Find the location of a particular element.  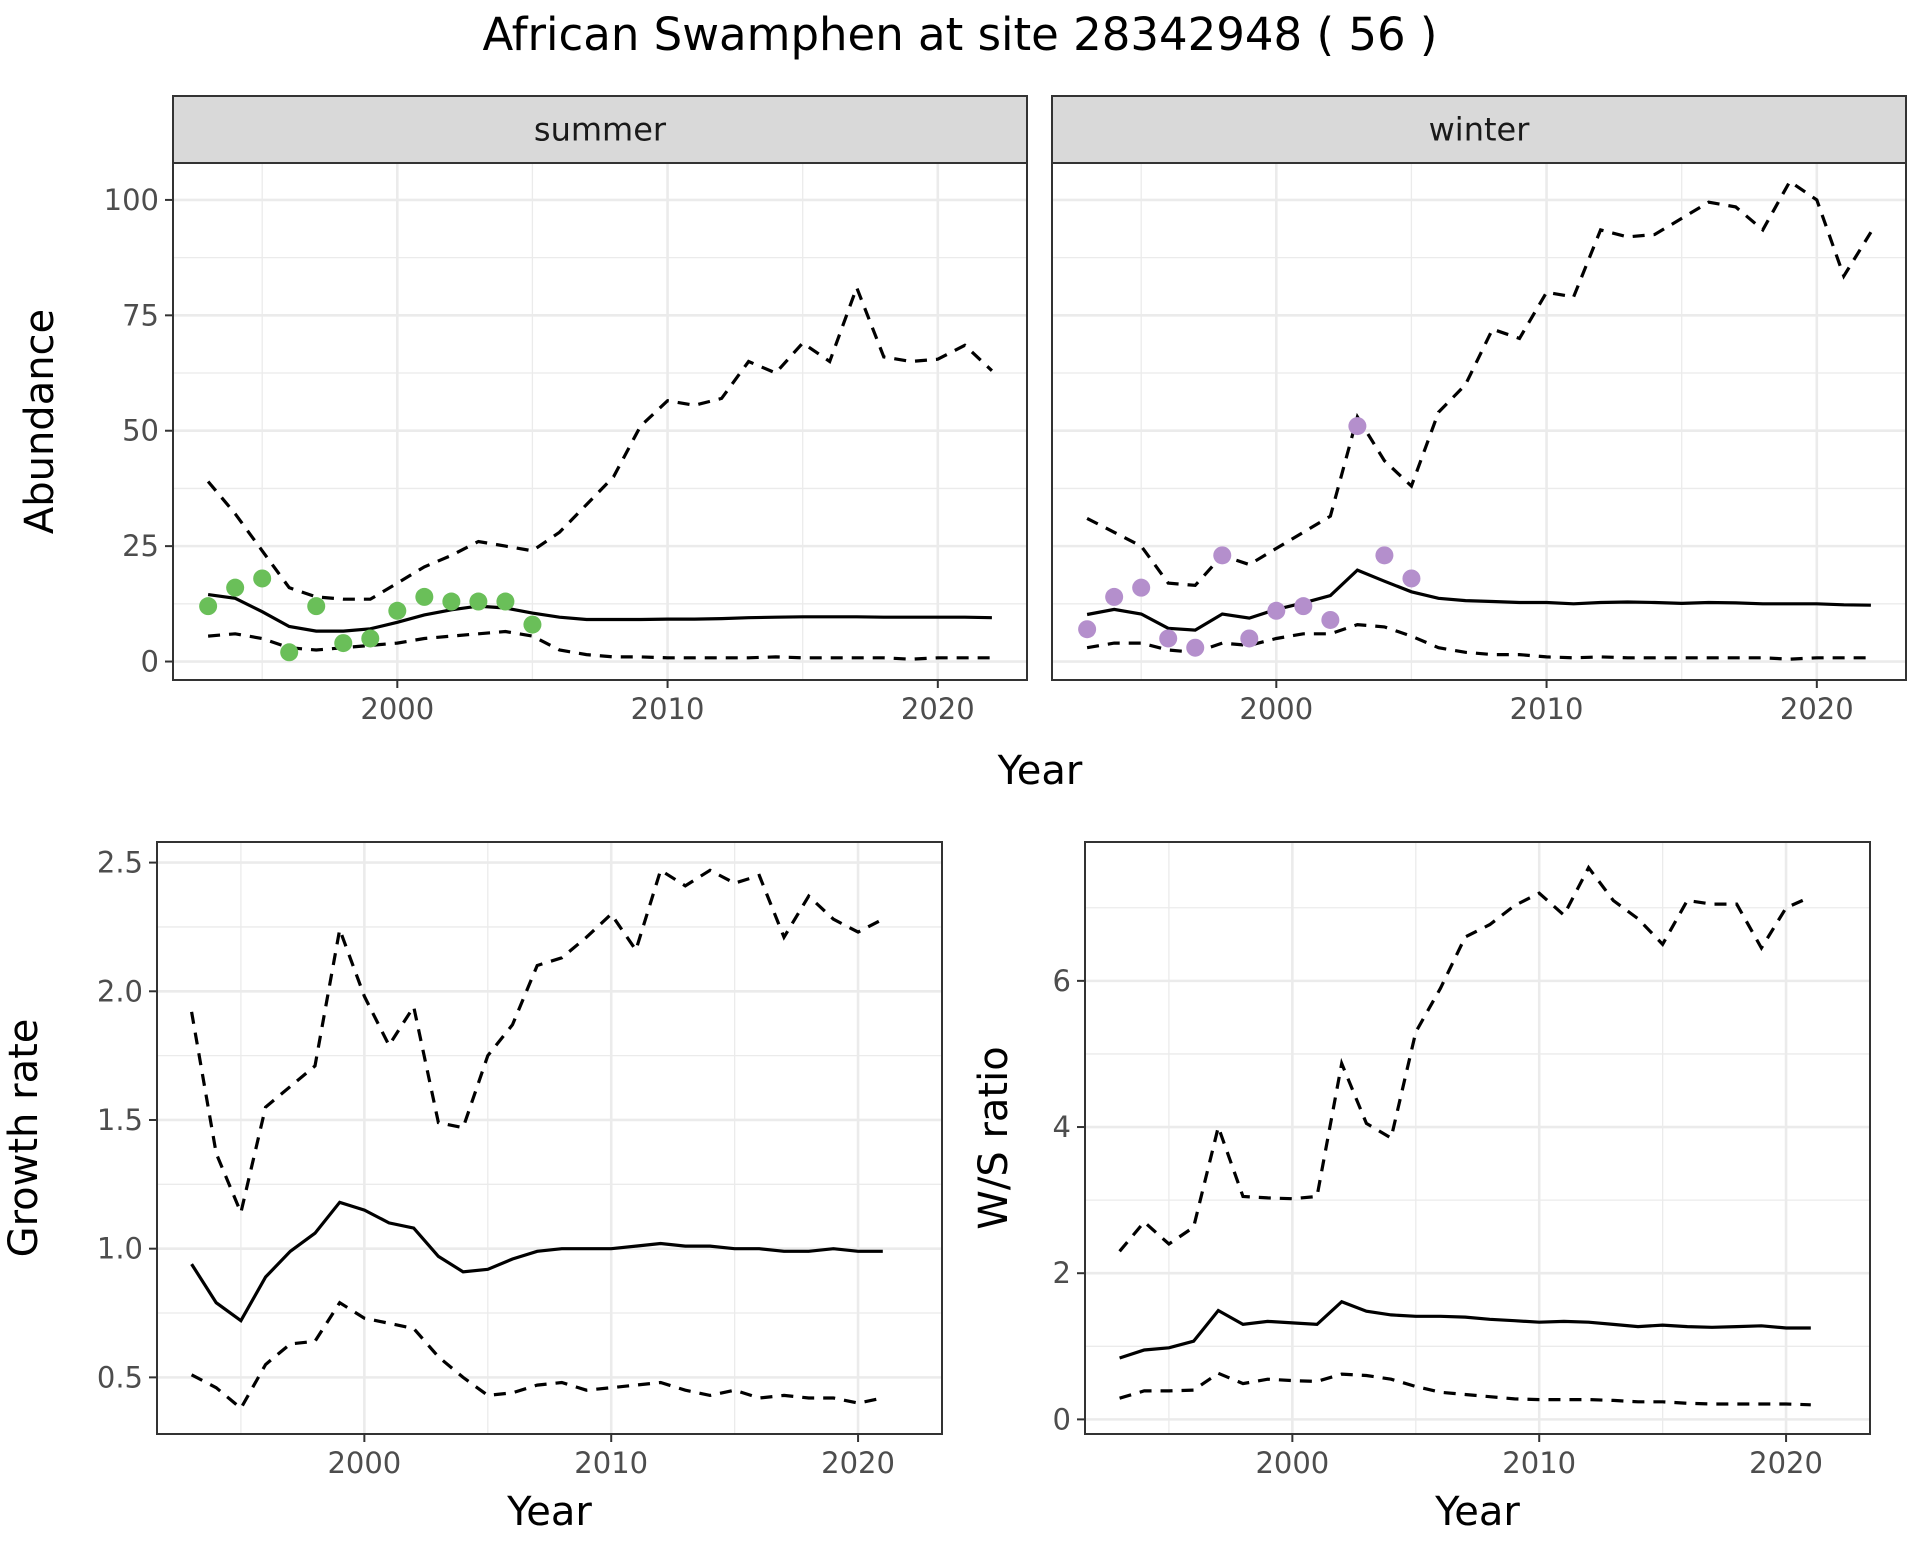

abundance-summer-strip-label: summer is located at coordinates (600, 130).